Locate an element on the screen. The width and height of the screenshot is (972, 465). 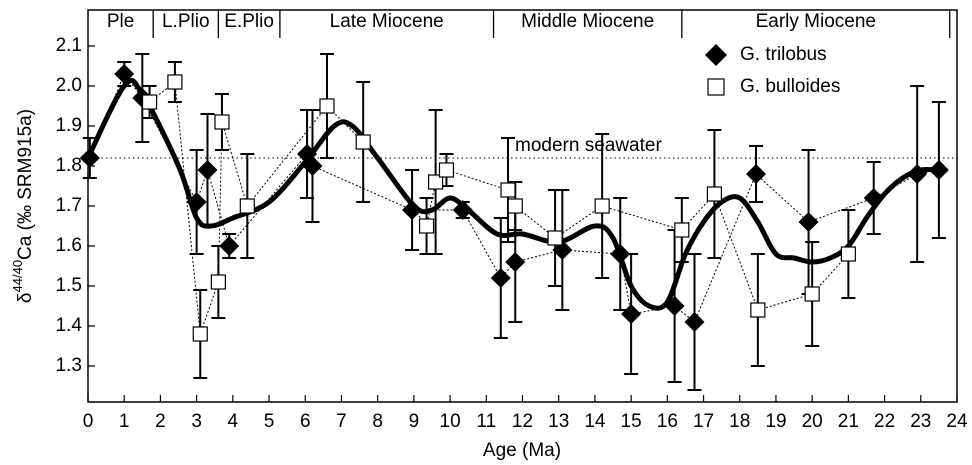
x-tick-label: 1 is located at coordinates (124, 421).